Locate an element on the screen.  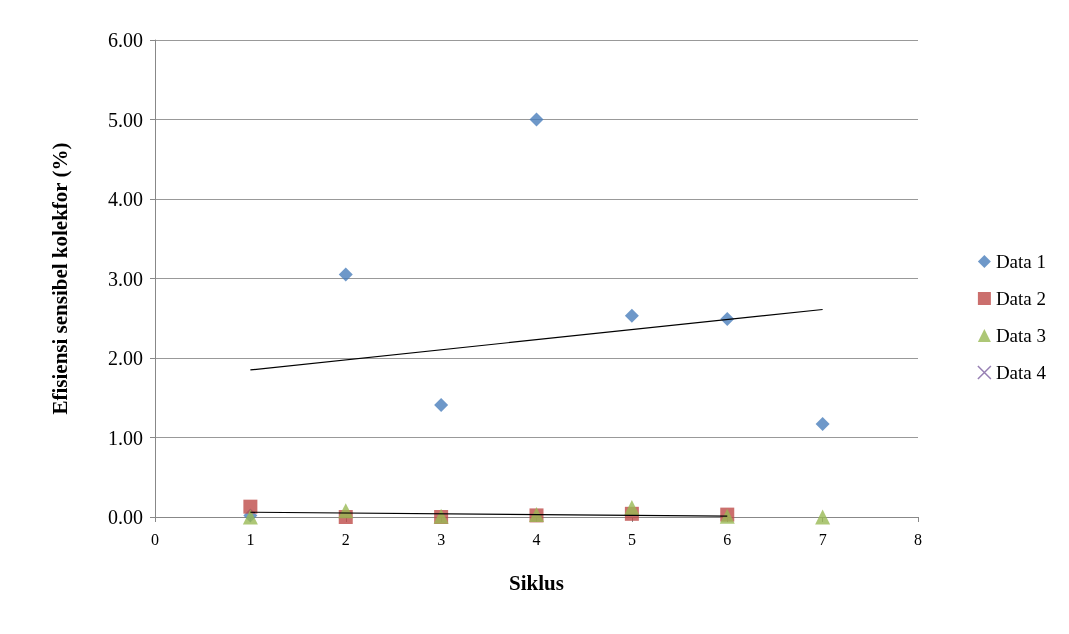
y-tick-label: 2.00 is located at coordinates (125, 358).